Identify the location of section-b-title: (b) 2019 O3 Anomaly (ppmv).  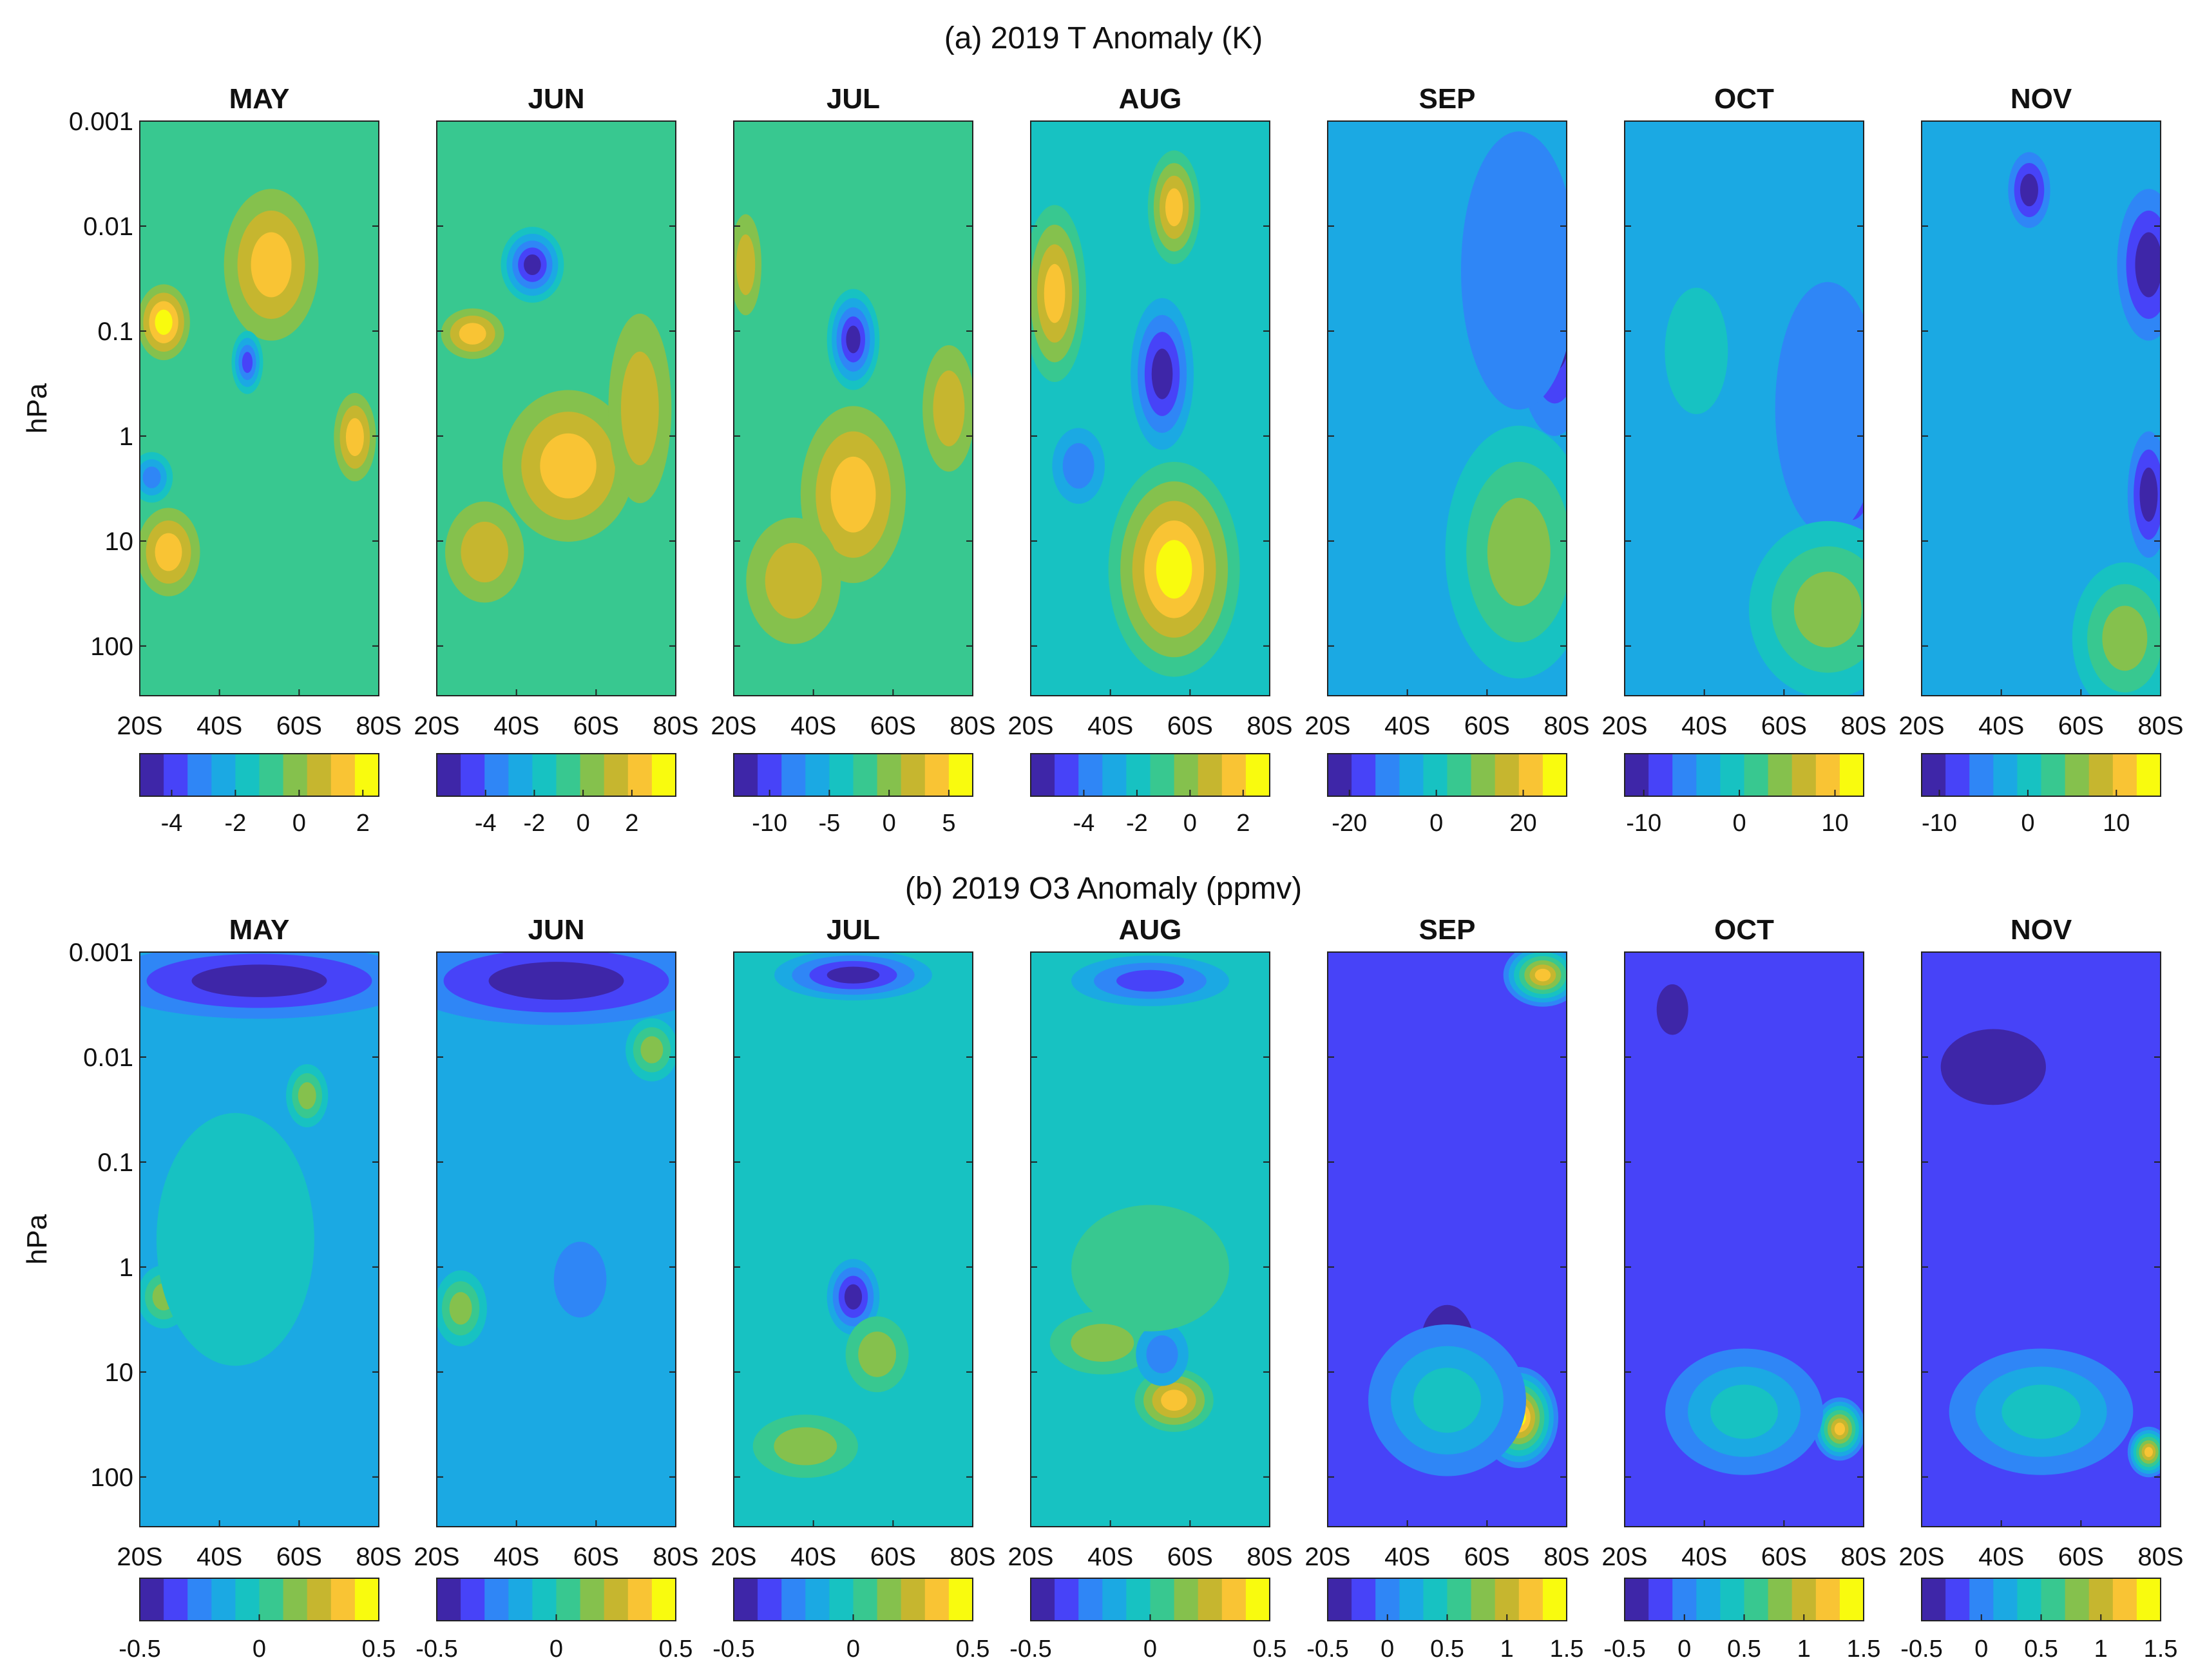
(1103, 889).